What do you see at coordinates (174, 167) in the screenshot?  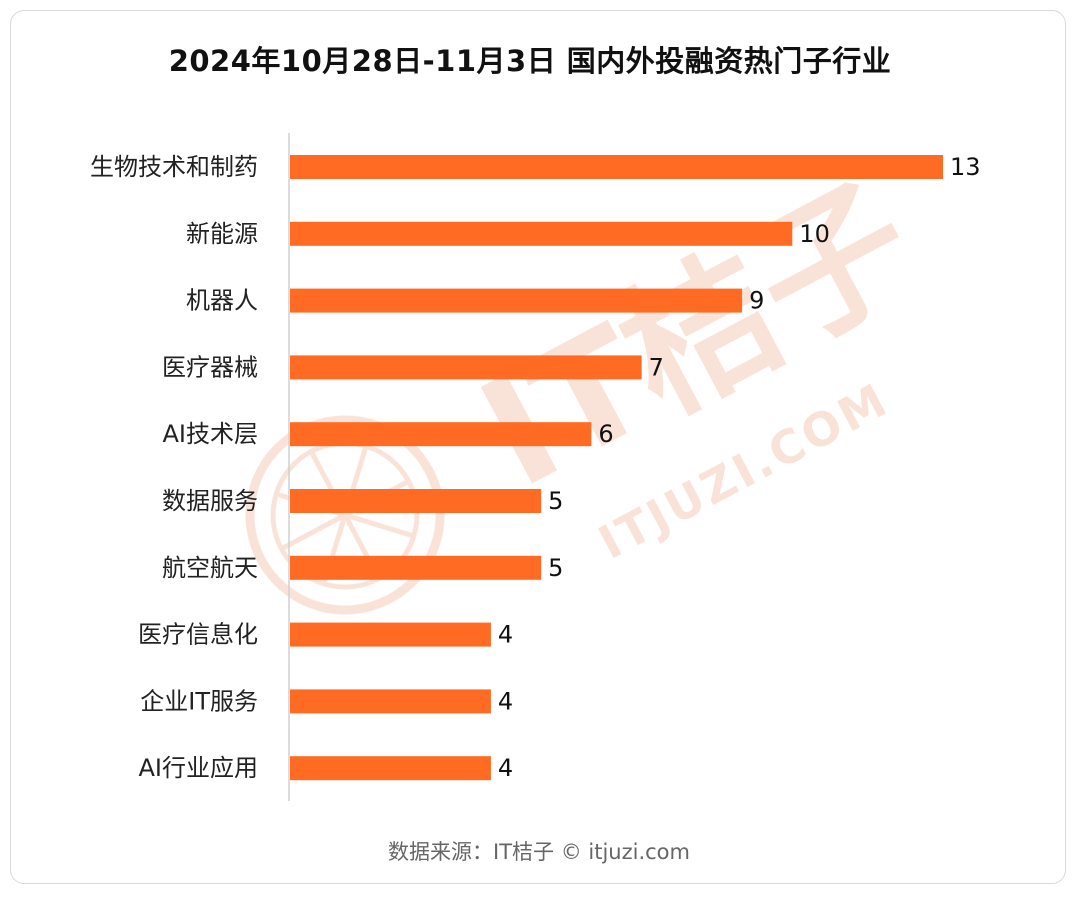 I see `category-label: 生物技术和制药` at bounding box center [174, 167].